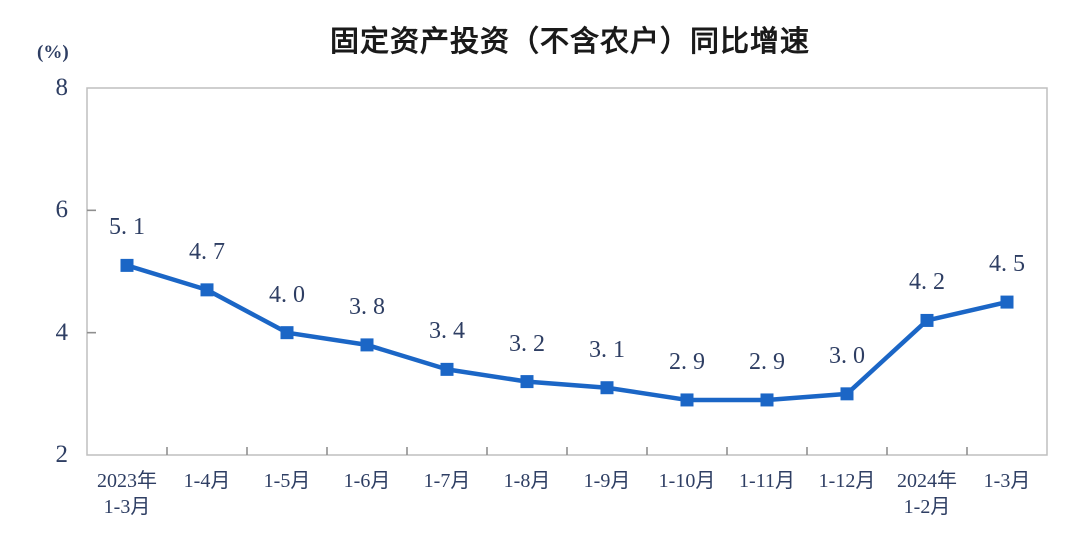  What do you see at coordinates (767, 481) in the screenshot?
I see `x-tick-label: 1-11月` at bounding box center [767, 481].